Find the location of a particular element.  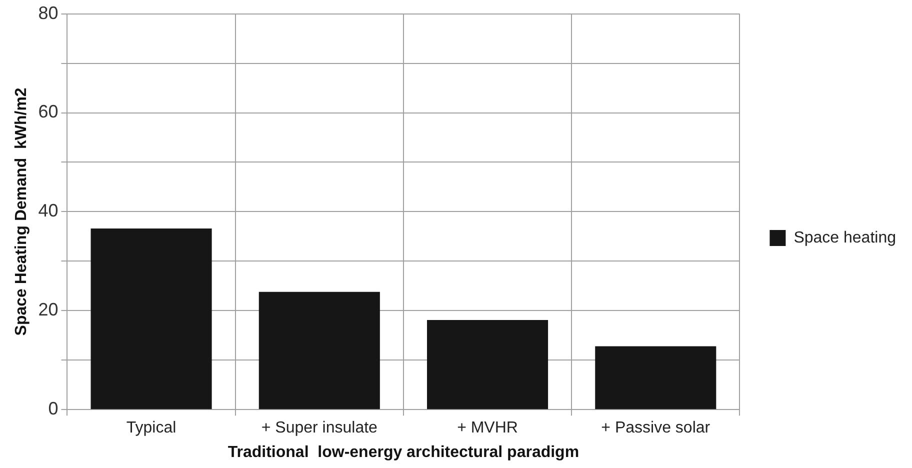

x-tick-label: Typical is located at coordinates (151, 428).